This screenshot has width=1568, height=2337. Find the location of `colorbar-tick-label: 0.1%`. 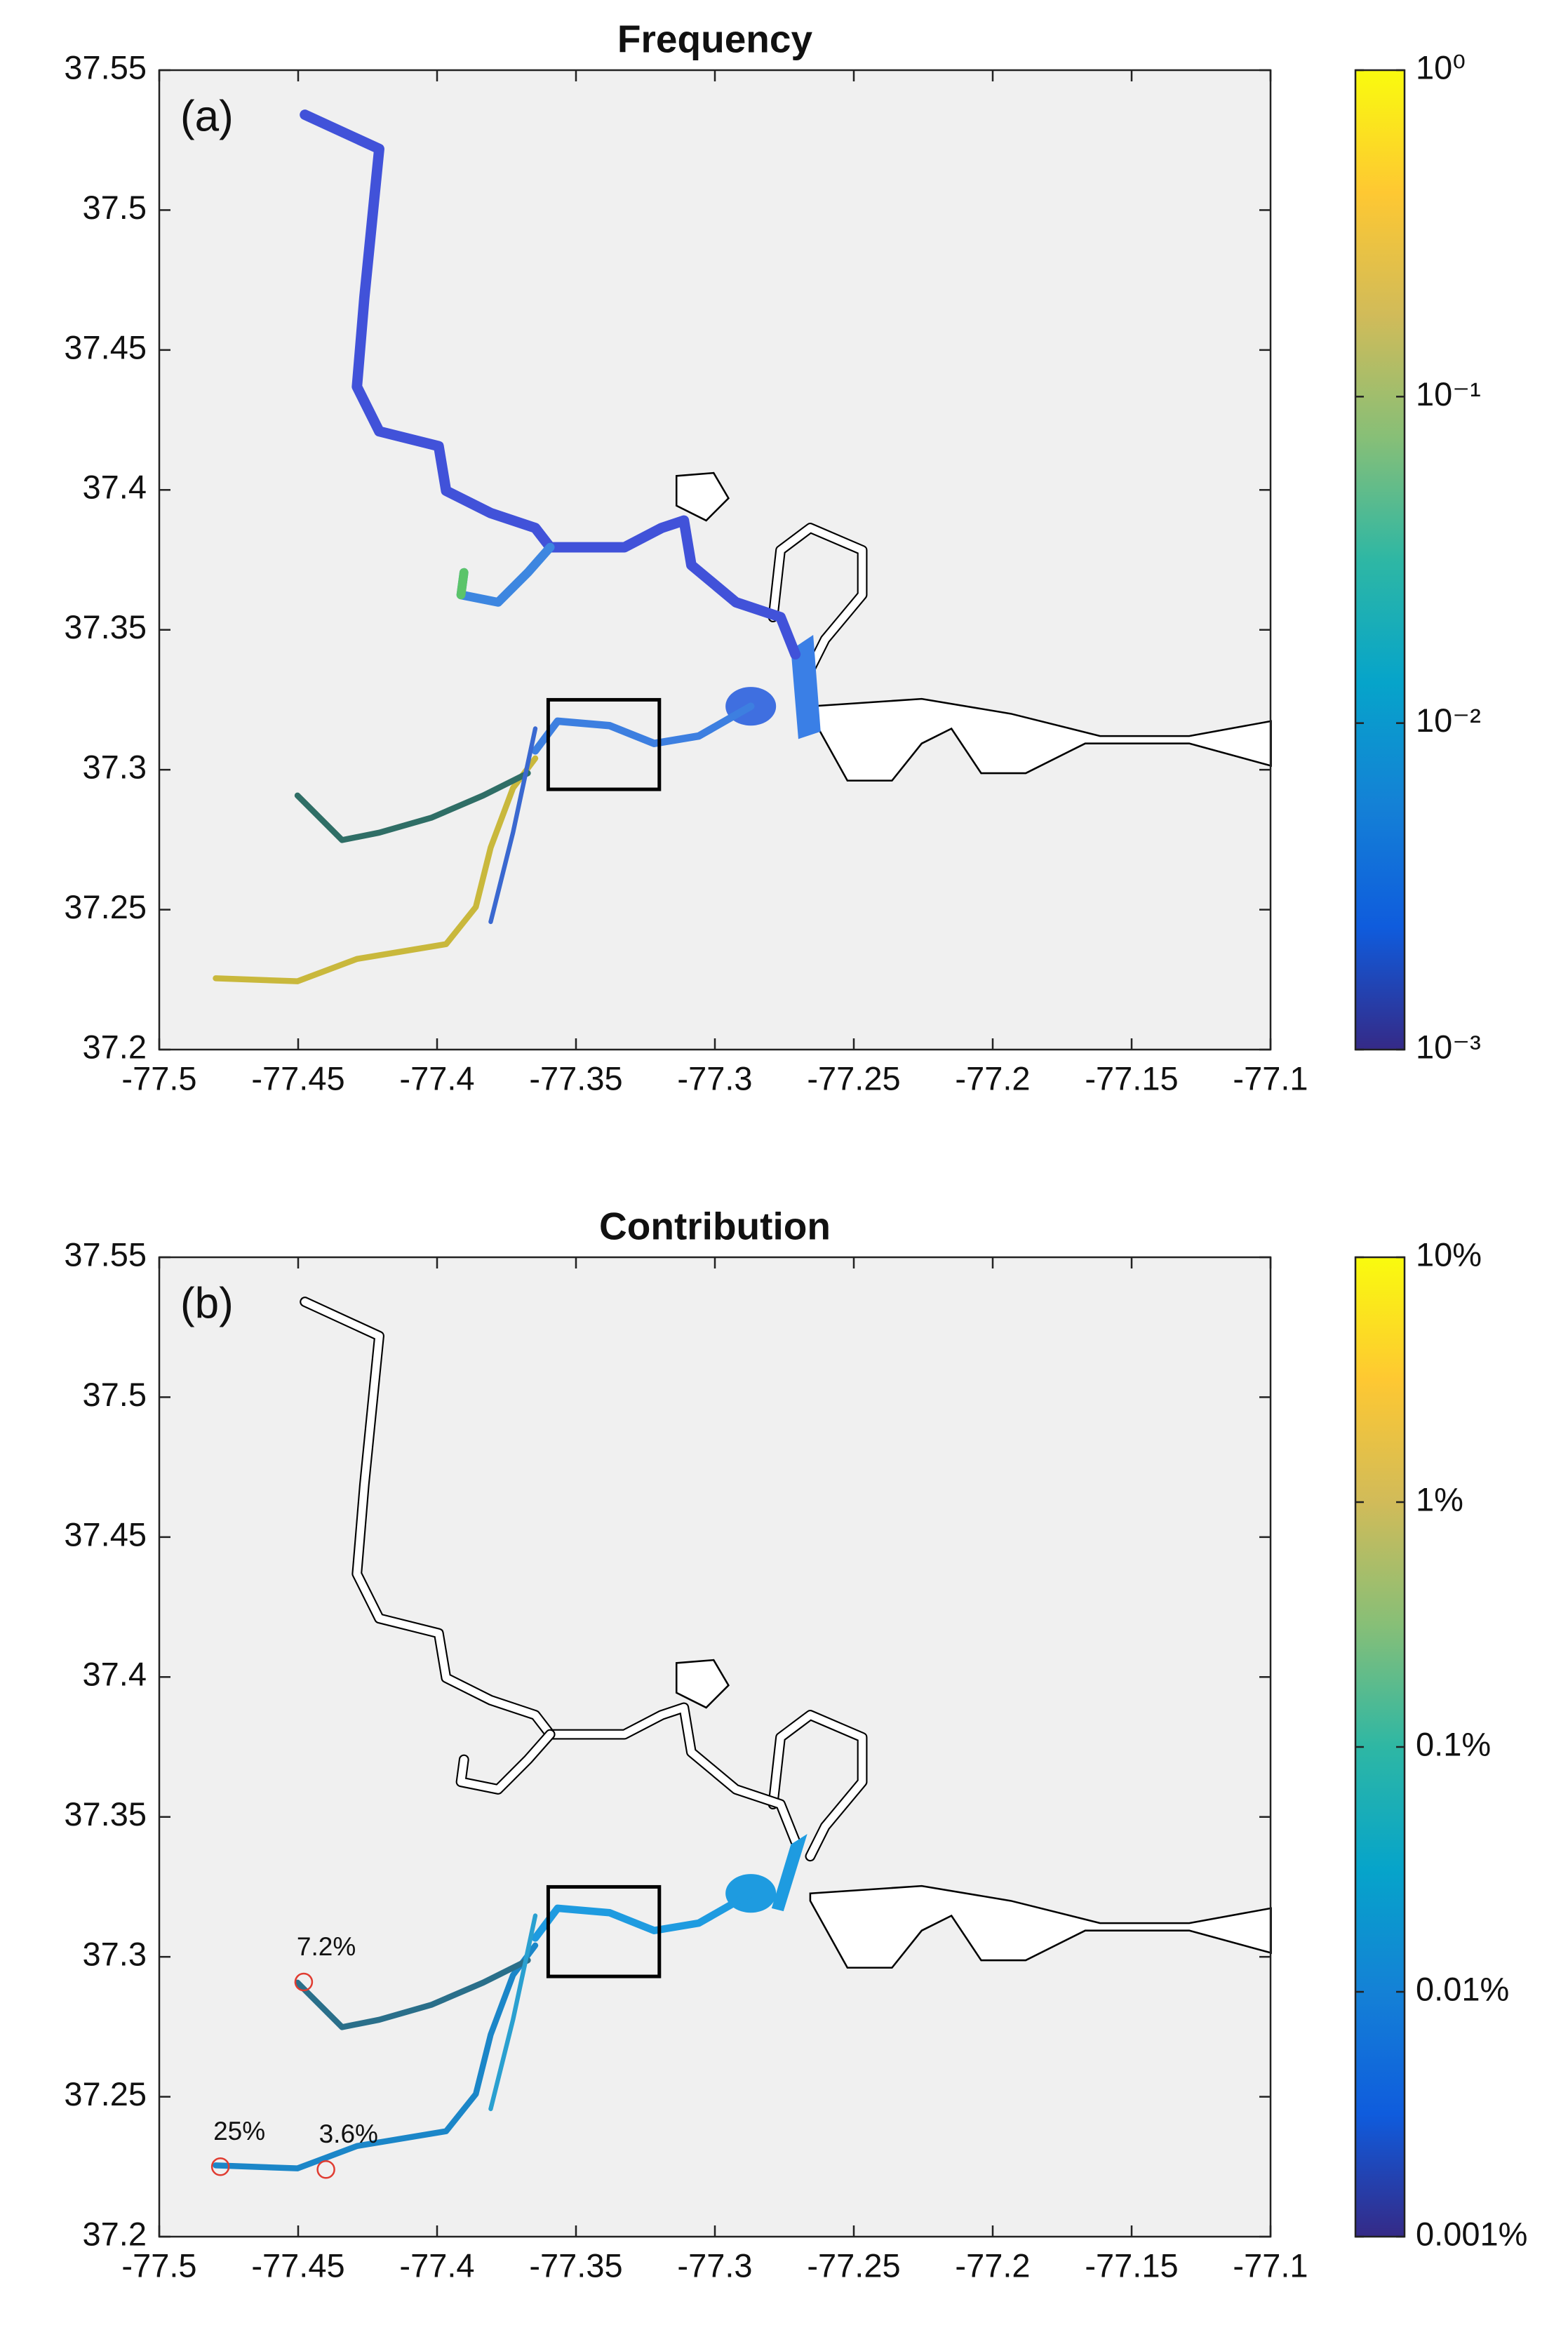

colorbar-tick-label: 0.1% is located at coordinates (1454, 1743).